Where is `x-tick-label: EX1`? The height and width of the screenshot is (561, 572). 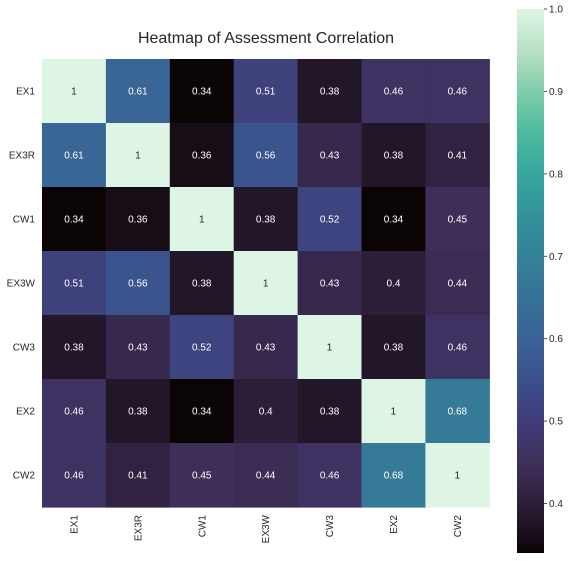
x-tick-label: EX1 is located at coordinates (74, 524).